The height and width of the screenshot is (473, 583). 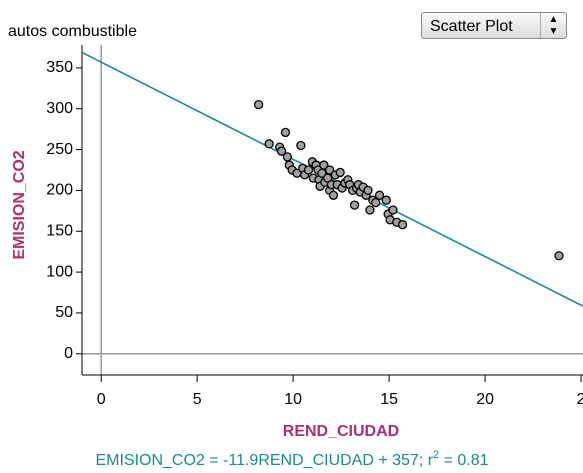 What do you see at coordinates (59, 271) in the screenshot?
I see `y-tick-label: 100` at bounding box center [59, 271].